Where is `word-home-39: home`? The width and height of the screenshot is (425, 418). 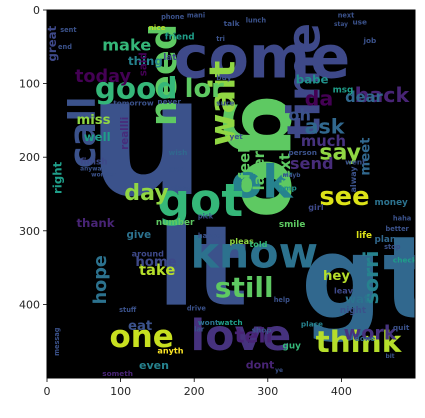
word-home-39: home is located at coordinates (155, 262).